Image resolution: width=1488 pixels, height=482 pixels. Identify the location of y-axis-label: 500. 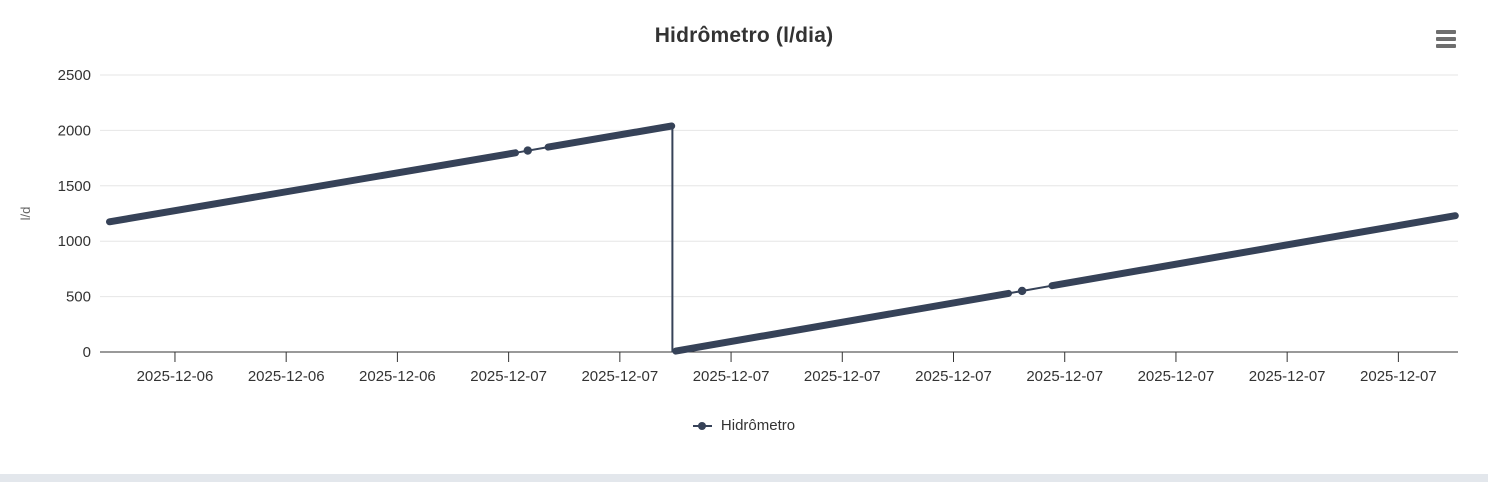
(78, 297).